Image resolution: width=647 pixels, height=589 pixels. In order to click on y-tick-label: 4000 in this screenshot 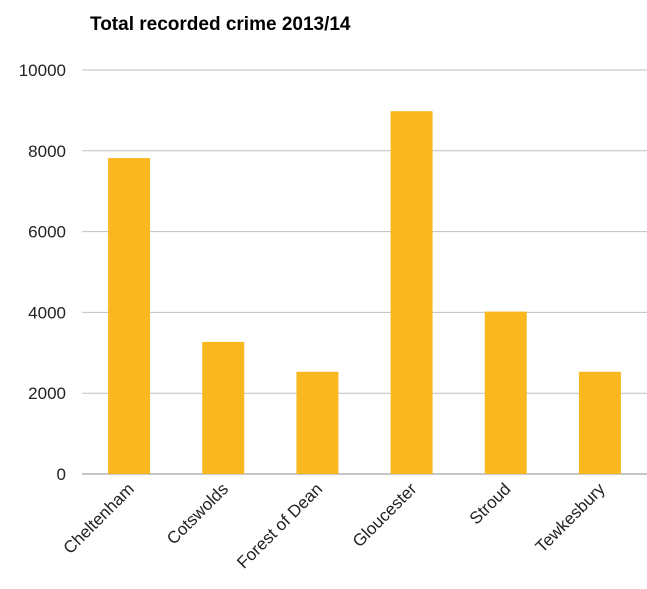, I will do `click(47, 312)`.